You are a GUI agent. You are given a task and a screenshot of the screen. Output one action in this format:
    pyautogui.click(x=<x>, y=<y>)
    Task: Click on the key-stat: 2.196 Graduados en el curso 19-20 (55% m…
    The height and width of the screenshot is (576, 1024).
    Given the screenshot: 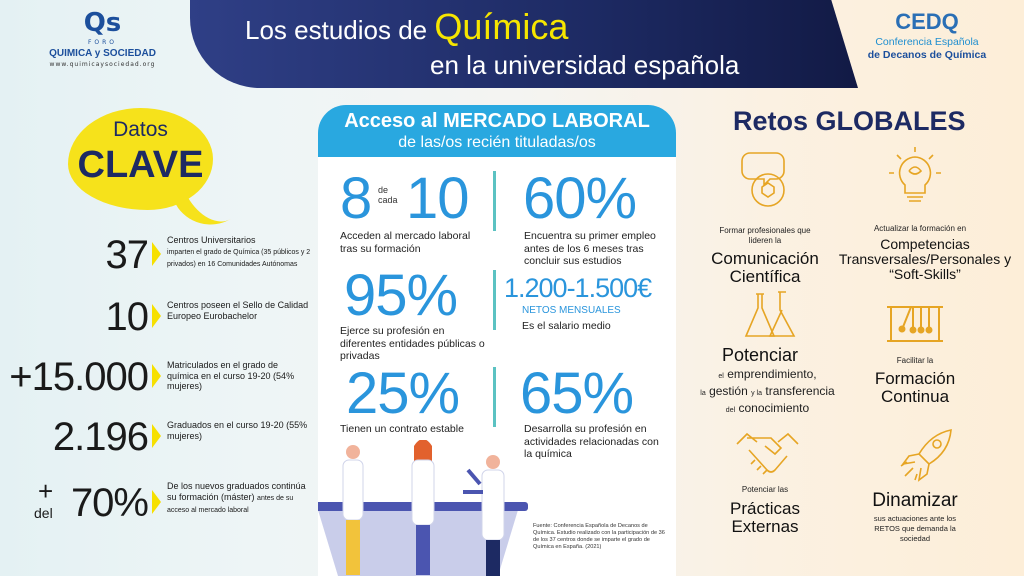 What is the action you would take?
    pyautogui.click(x=155, y=437)
    